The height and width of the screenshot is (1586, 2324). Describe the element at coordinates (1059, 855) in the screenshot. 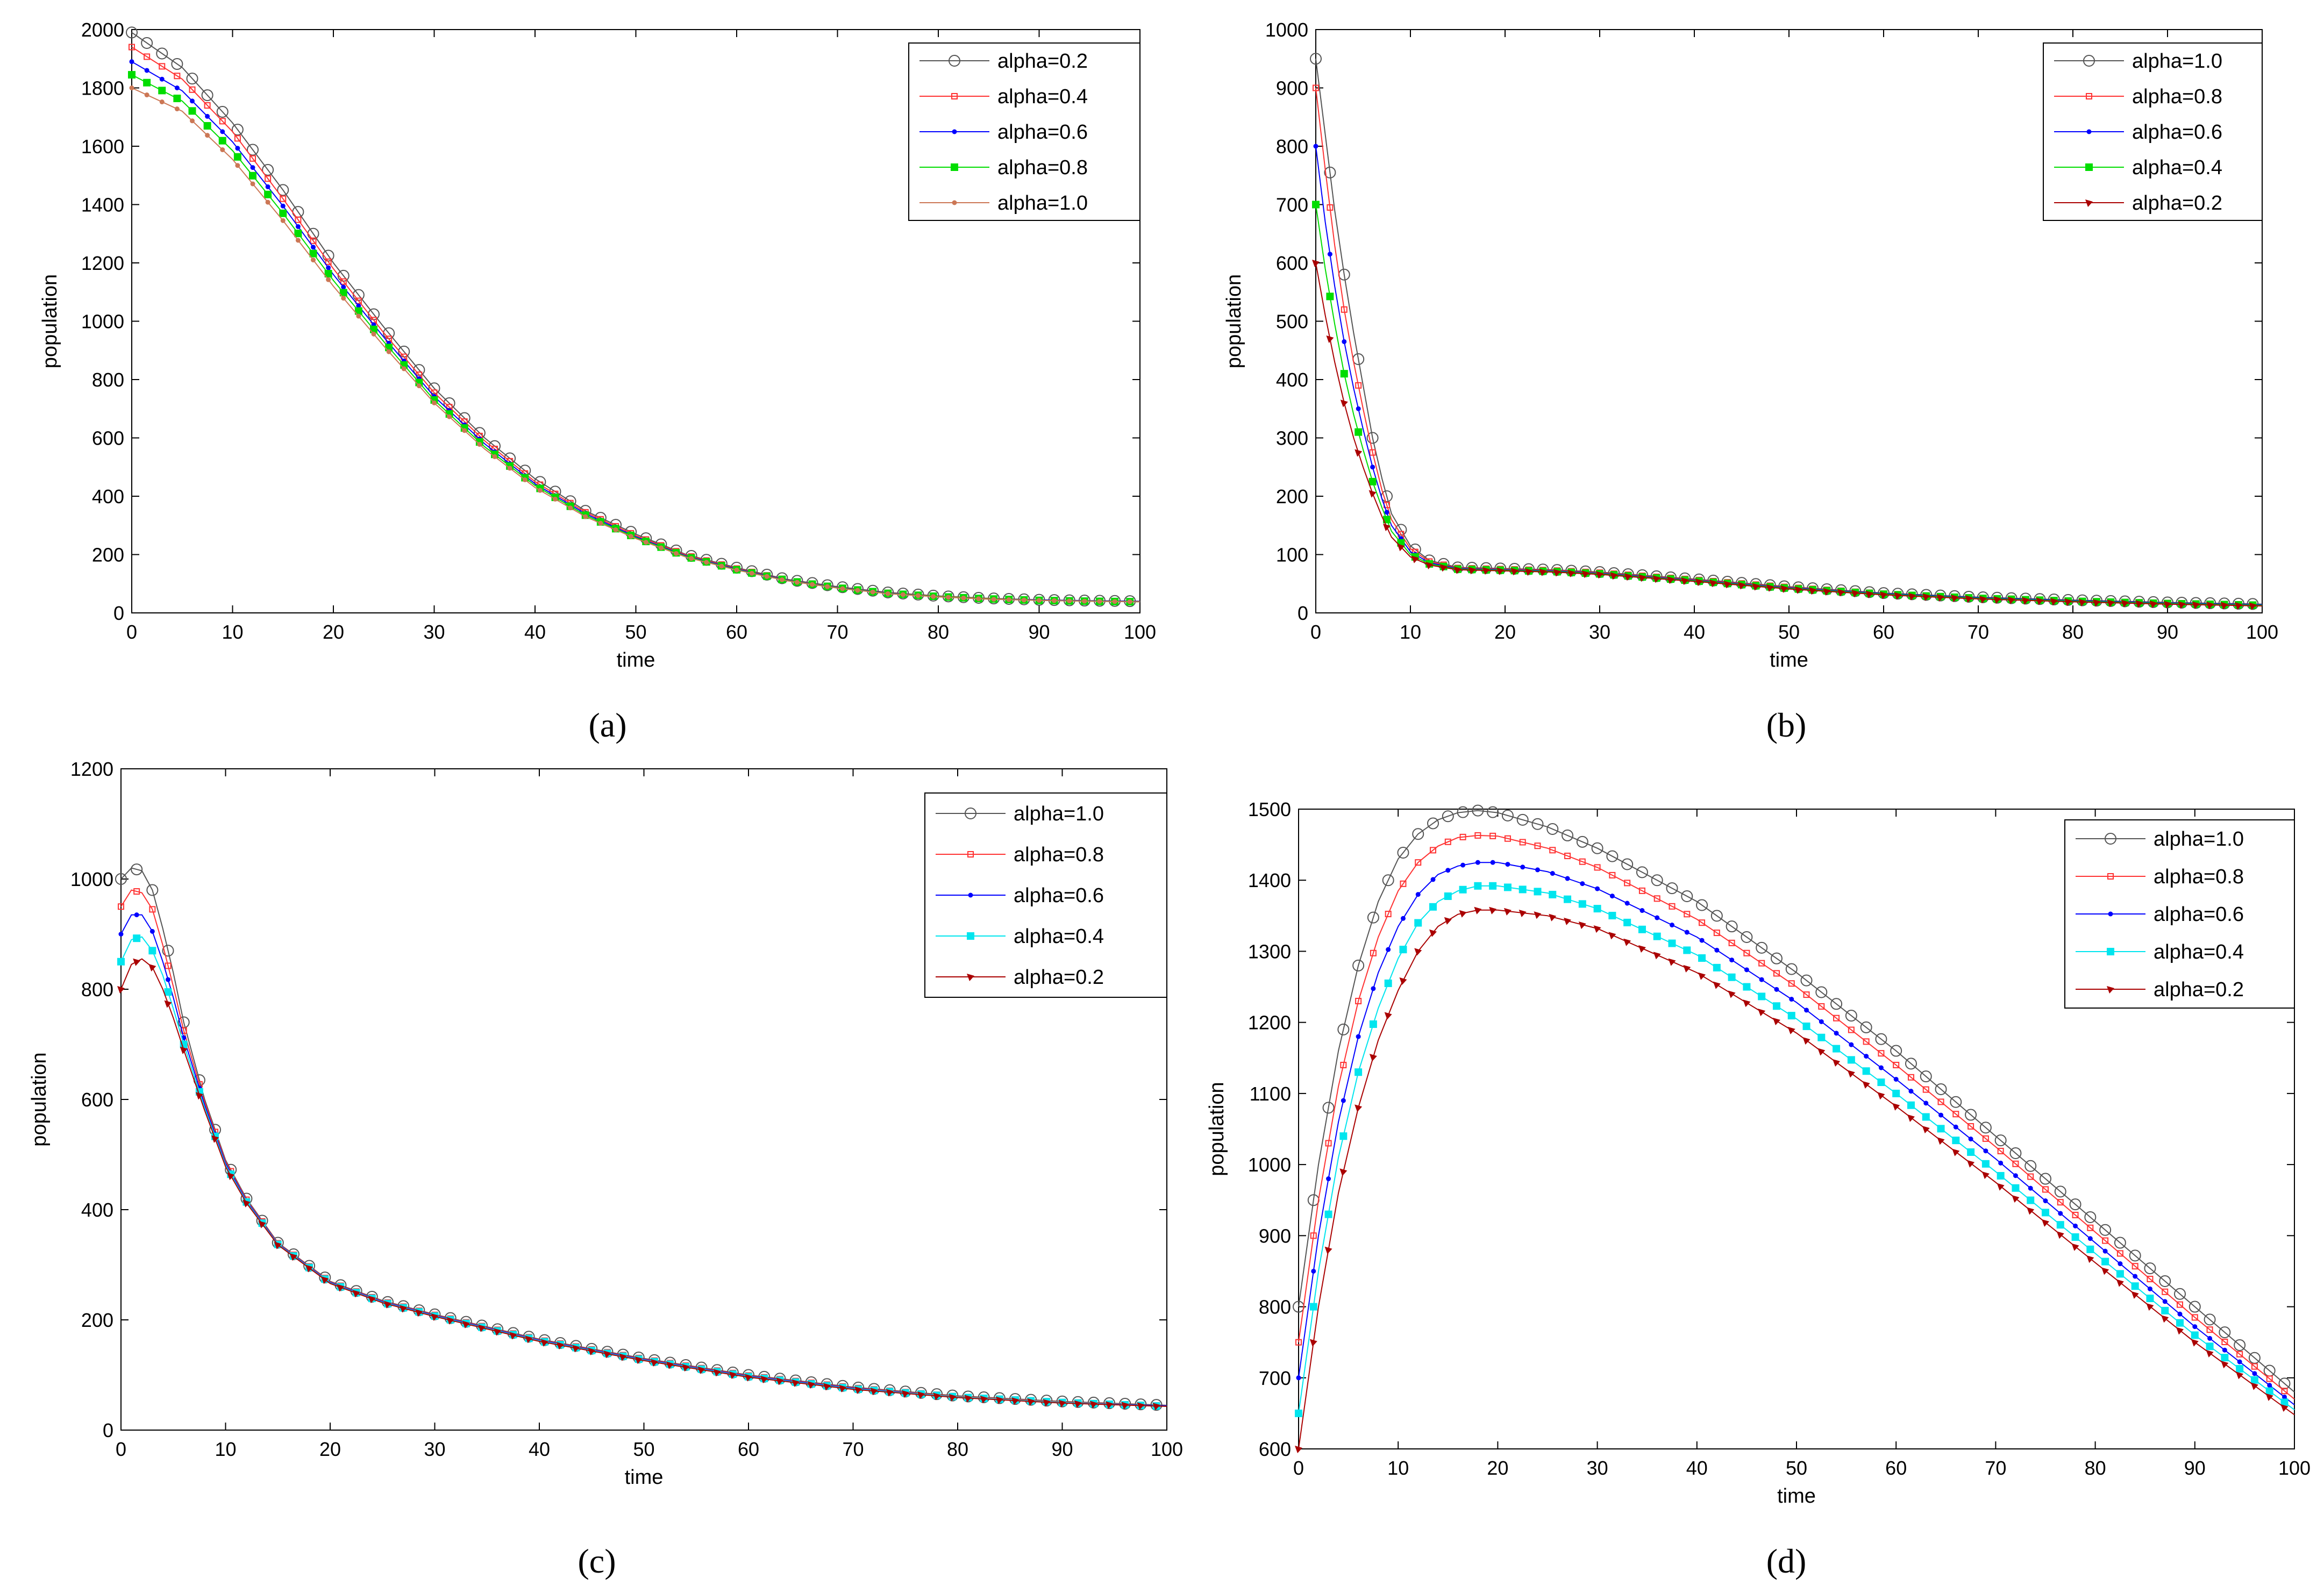

I see `panel-c-legend-label-1: alpha=0.8` at that location.